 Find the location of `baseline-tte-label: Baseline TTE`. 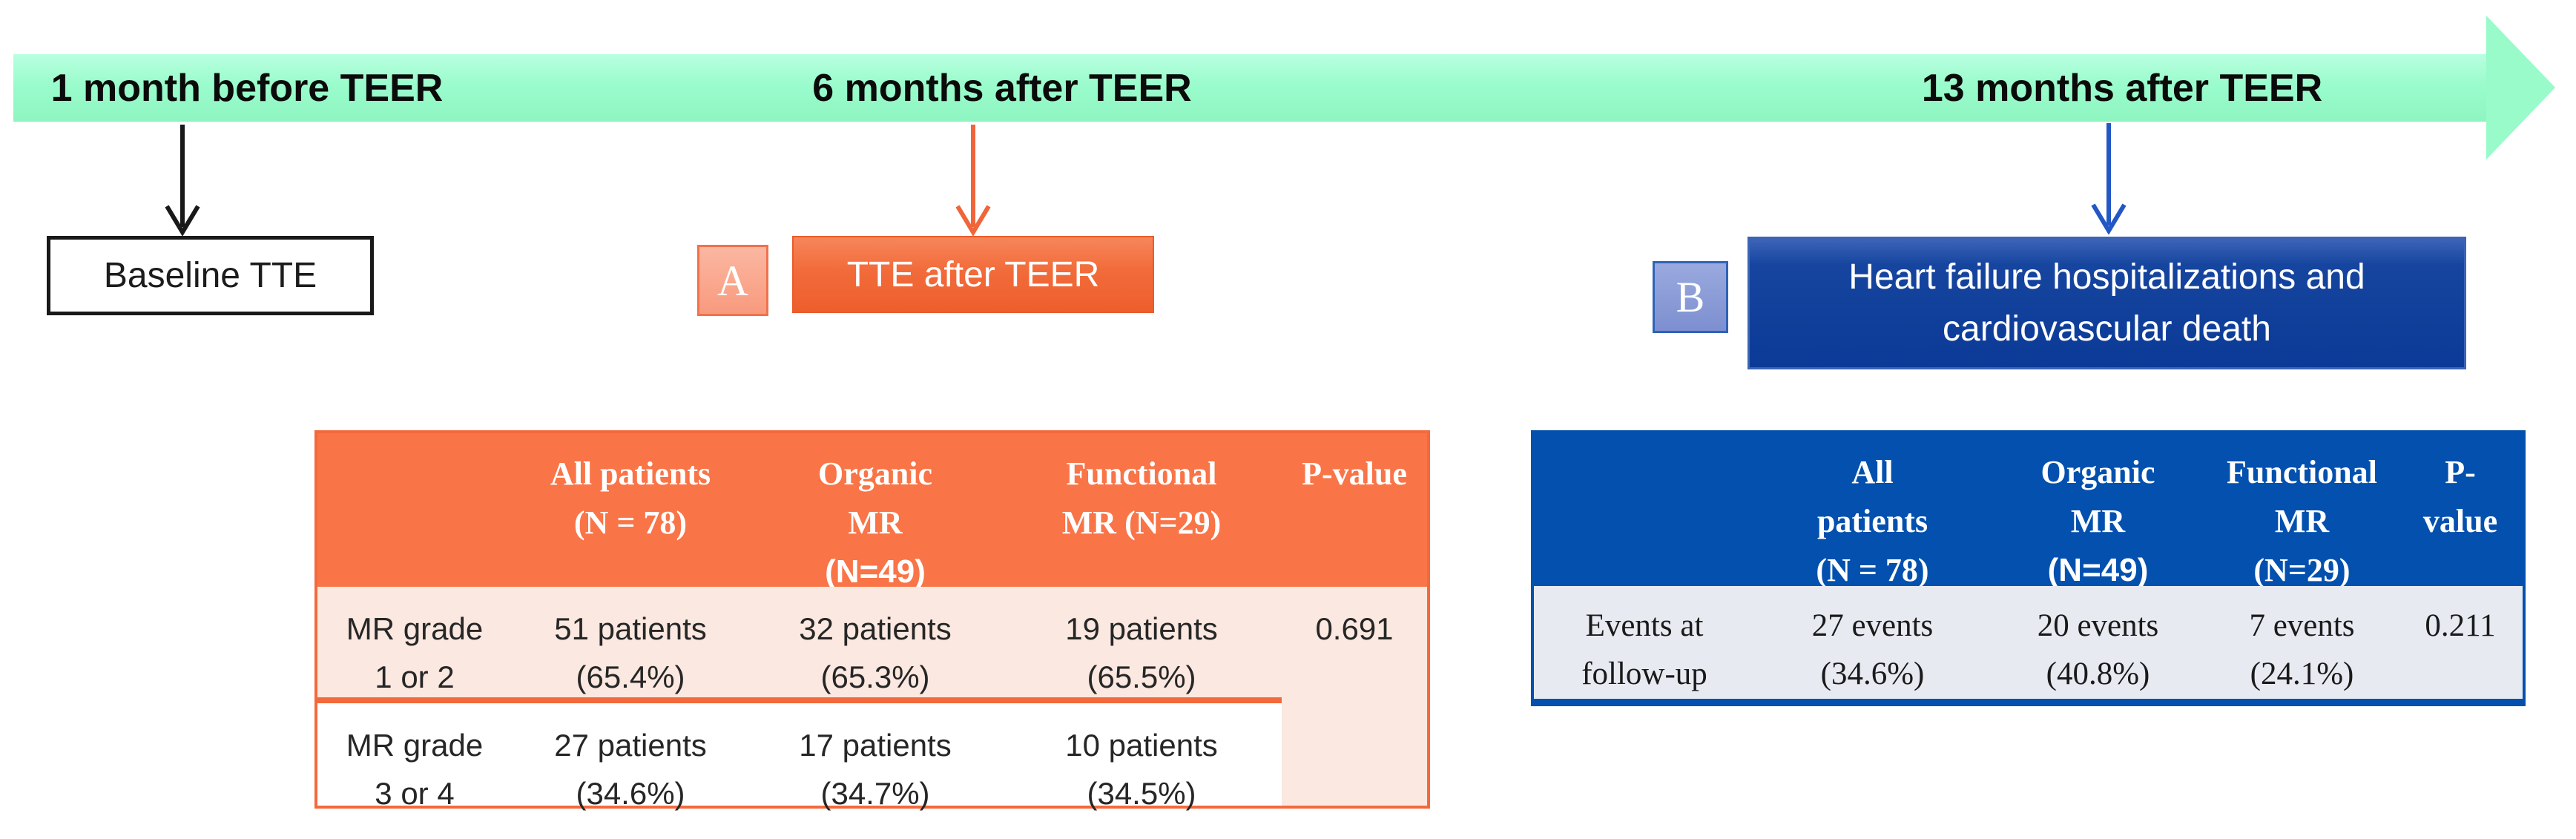

baseline-tte-label: Baseline TTE is located at coordinates (210, 275).